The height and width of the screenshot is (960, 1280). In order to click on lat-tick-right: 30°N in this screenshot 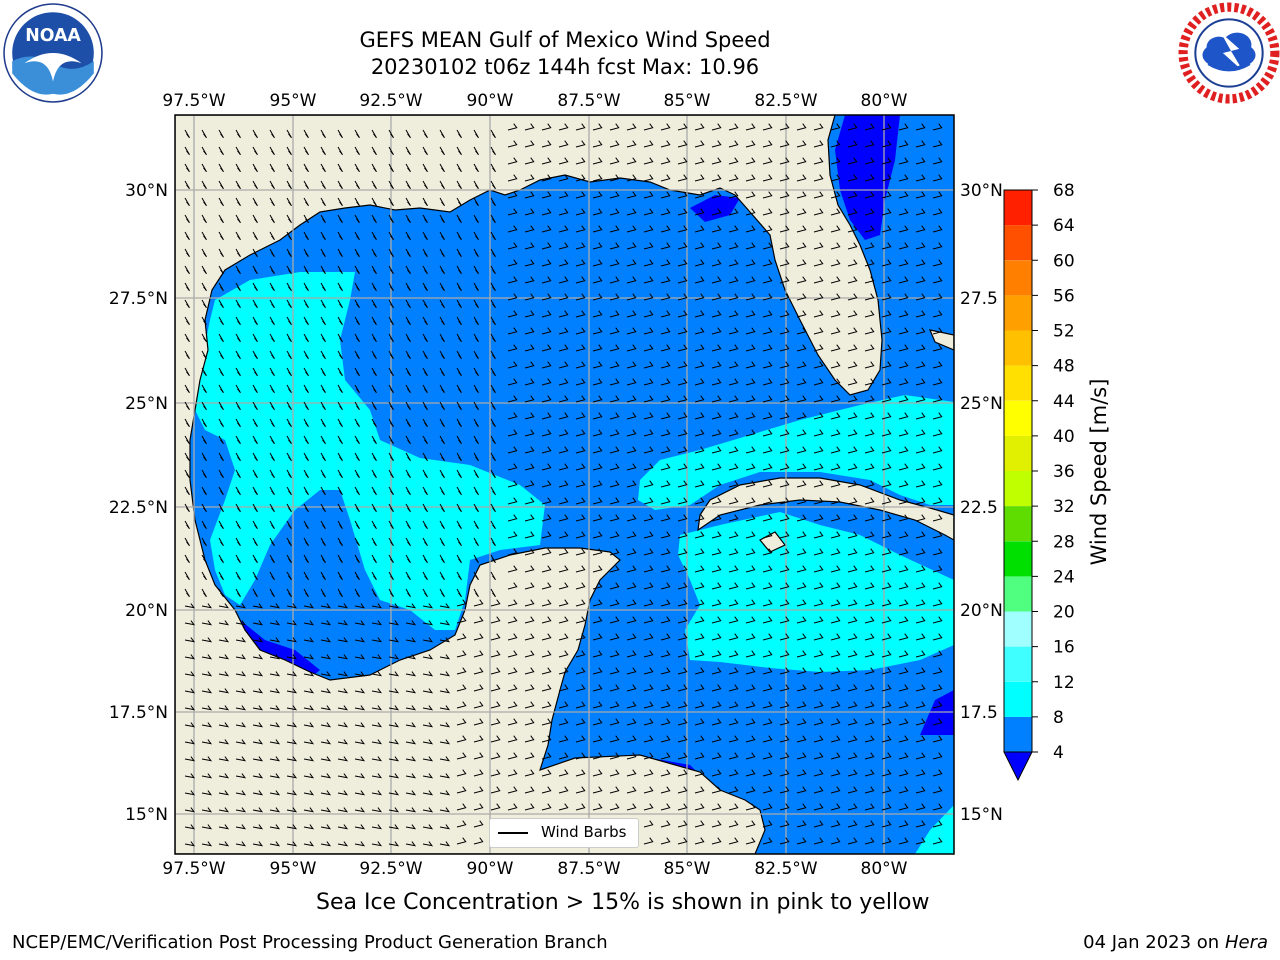, I will do `click(981, 191)`.